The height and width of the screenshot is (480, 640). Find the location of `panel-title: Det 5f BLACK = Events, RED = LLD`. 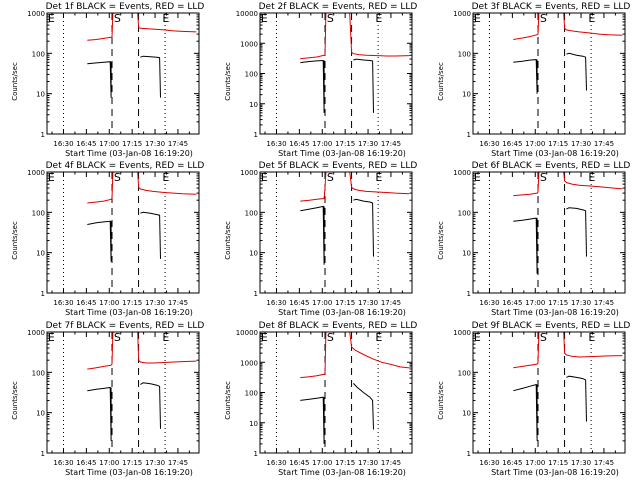

panel-title: Det 5f BLACK = Events, RED = LLD is located at coordinates (338, 166).